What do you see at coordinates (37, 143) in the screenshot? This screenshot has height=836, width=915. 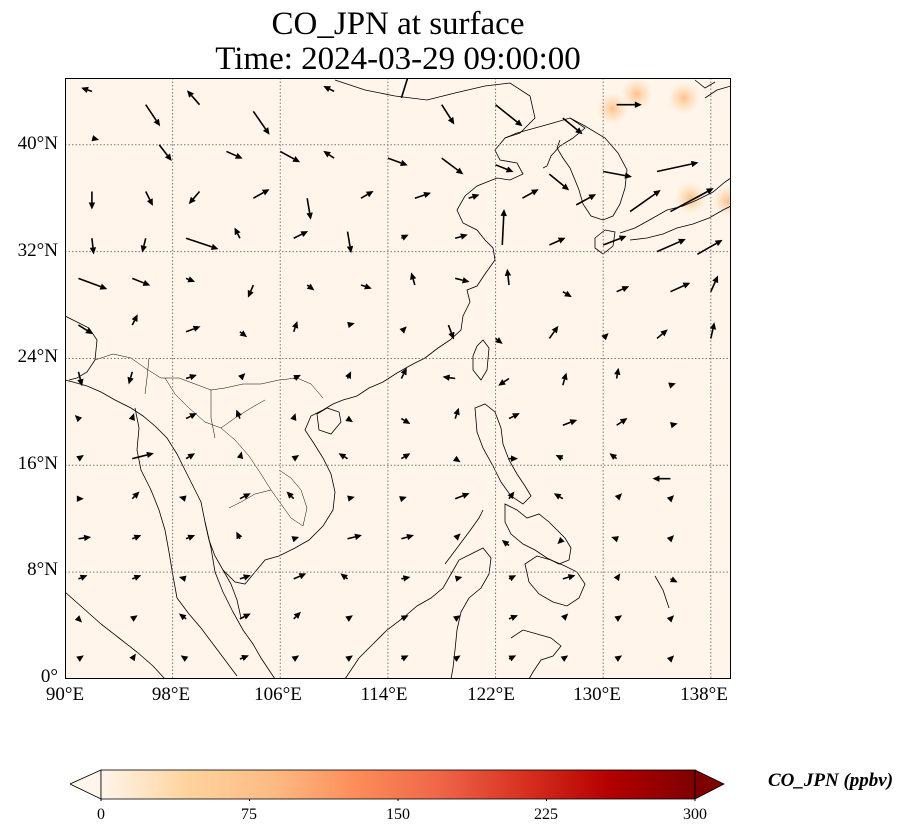 I see `lat-label-40n: 40°N` at bounding box center [37, 143].